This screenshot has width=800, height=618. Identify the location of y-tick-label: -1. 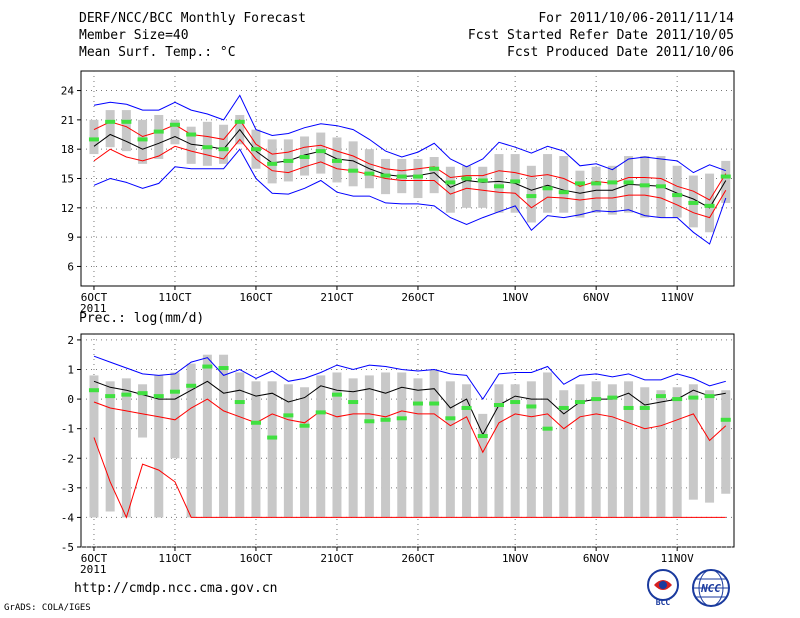
(67, 429).